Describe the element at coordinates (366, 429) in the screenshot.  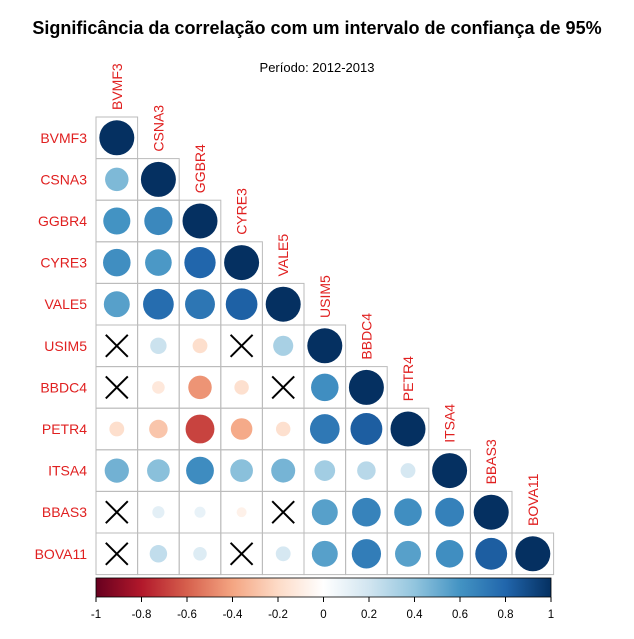
I see `correlation-circle-PETR4-BBDC4` at that location.